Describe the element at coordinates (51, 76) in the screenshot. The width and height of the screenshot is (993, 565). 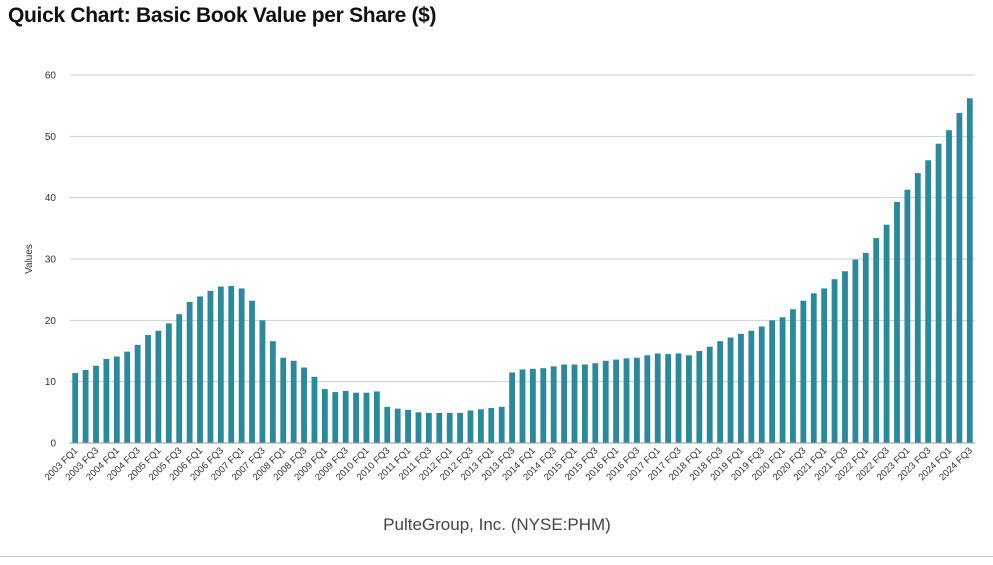
I see `y-tick-label: 60` at that location.